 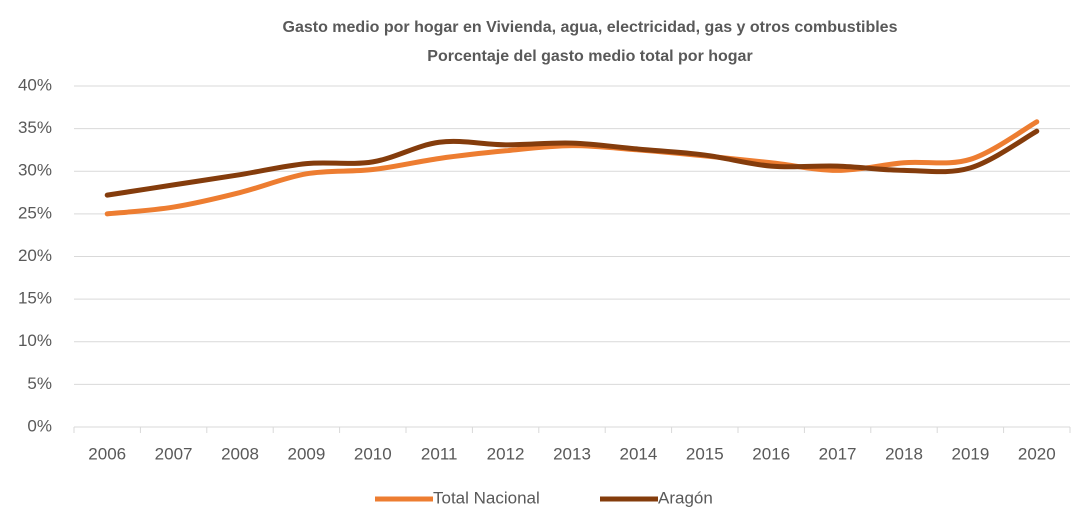 What do you see at coordinates (35, 212) in the screenshot?
I see `y-tick-label: 25%` at bounding box center [35, 212].